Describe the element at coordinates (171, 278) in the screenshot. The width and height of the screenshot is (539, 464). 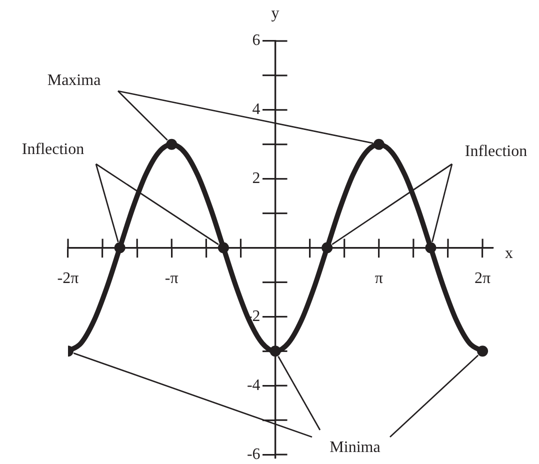
I see `x-tick-label: -π` at that location.